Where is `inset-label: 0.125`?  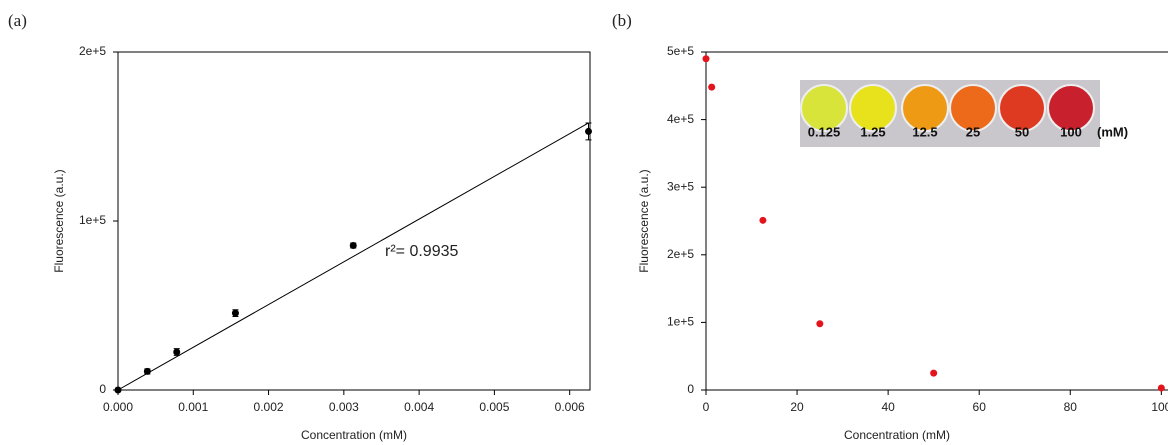
inset-label: 0.125 is located at coordinates (824, 131).